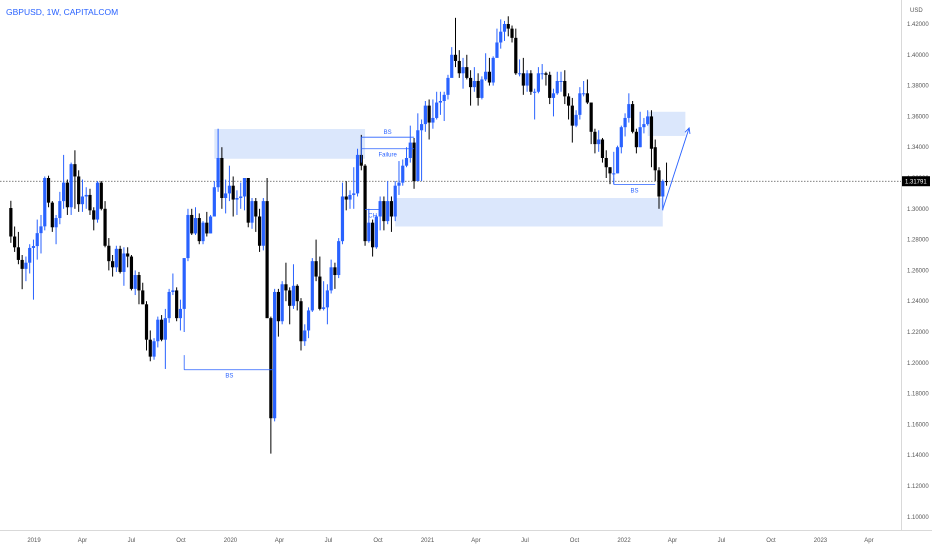 The image size is (932, 550). I want to click on x-tick-label: 2022, so click(624, 541).